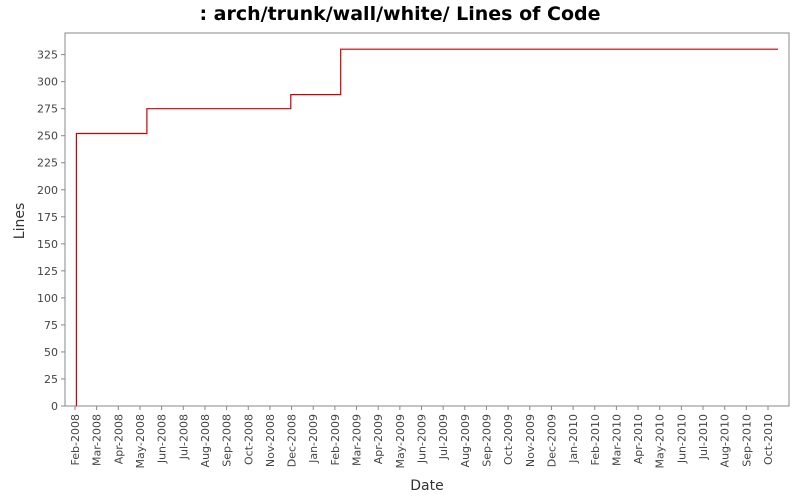 The image size is (800, 500). Describe the element at coordinates (51, 325) in the screenshot. I see `y-tick-label: 75` at that location.